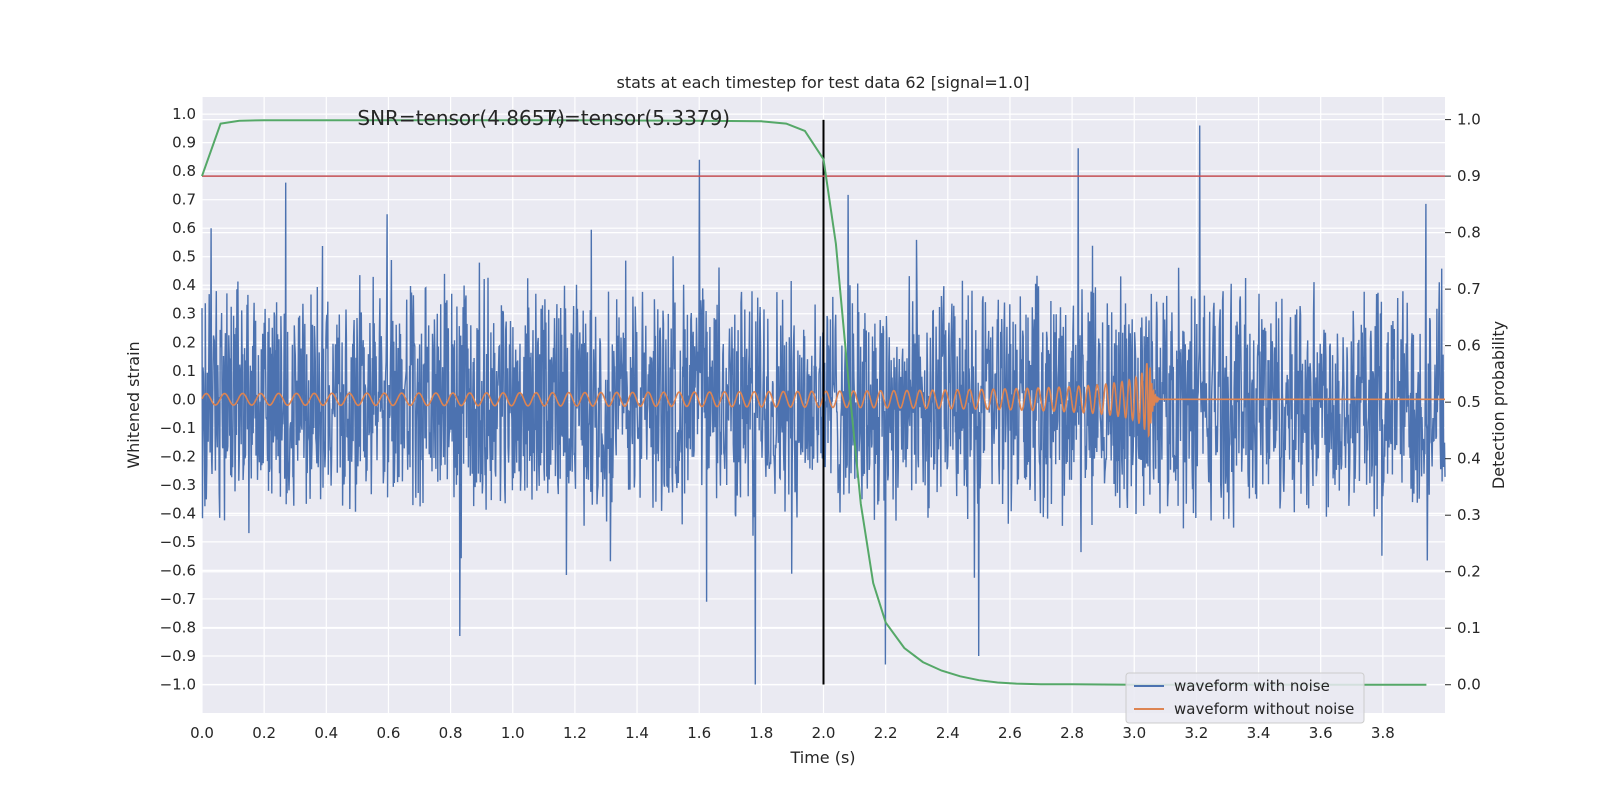 This screenshot has width=1600, height=804. Describe the element at coordinates (178, 485) in the screenshot. I see `y-tick-label: −0.3` at that location.